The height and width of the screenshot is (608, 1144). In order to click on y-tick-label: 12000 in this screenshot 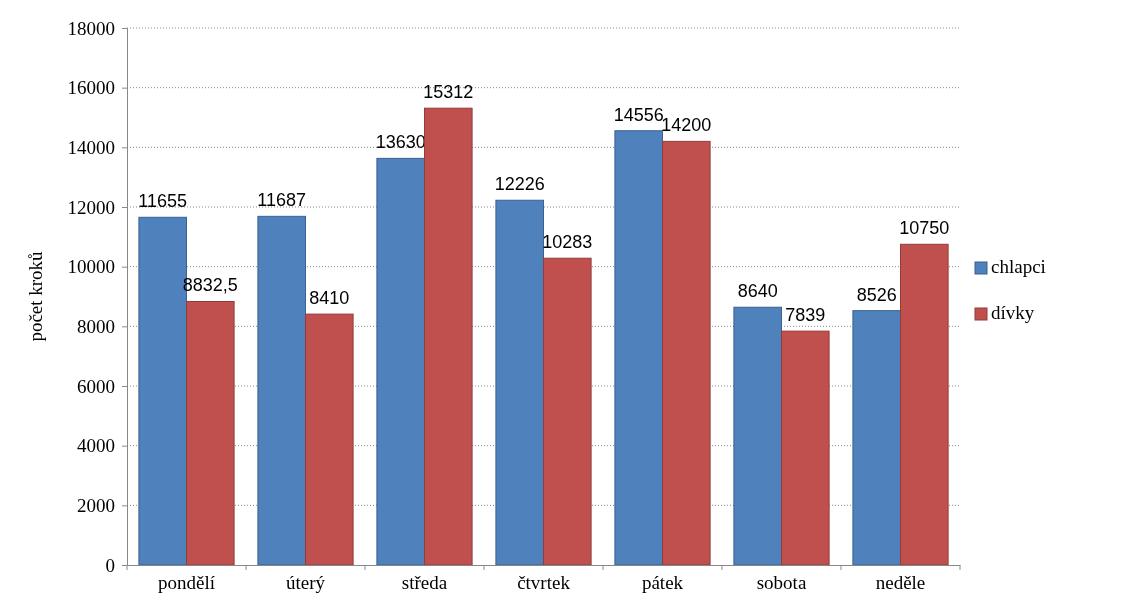, I will do `click(91, 207)`.